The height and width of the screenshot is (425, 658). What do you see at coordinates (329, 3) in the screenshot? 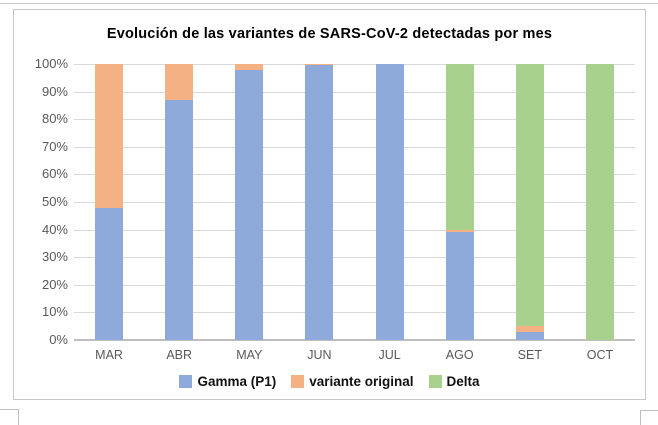
I see `page-top-rule` at bounding box center [329, 3].